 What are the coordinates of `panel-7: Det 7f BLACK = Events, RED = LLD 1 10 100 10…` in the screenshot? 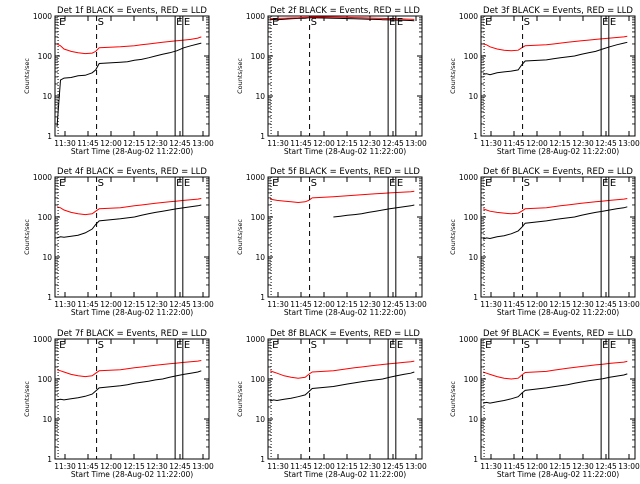 It's located at (118, 404).